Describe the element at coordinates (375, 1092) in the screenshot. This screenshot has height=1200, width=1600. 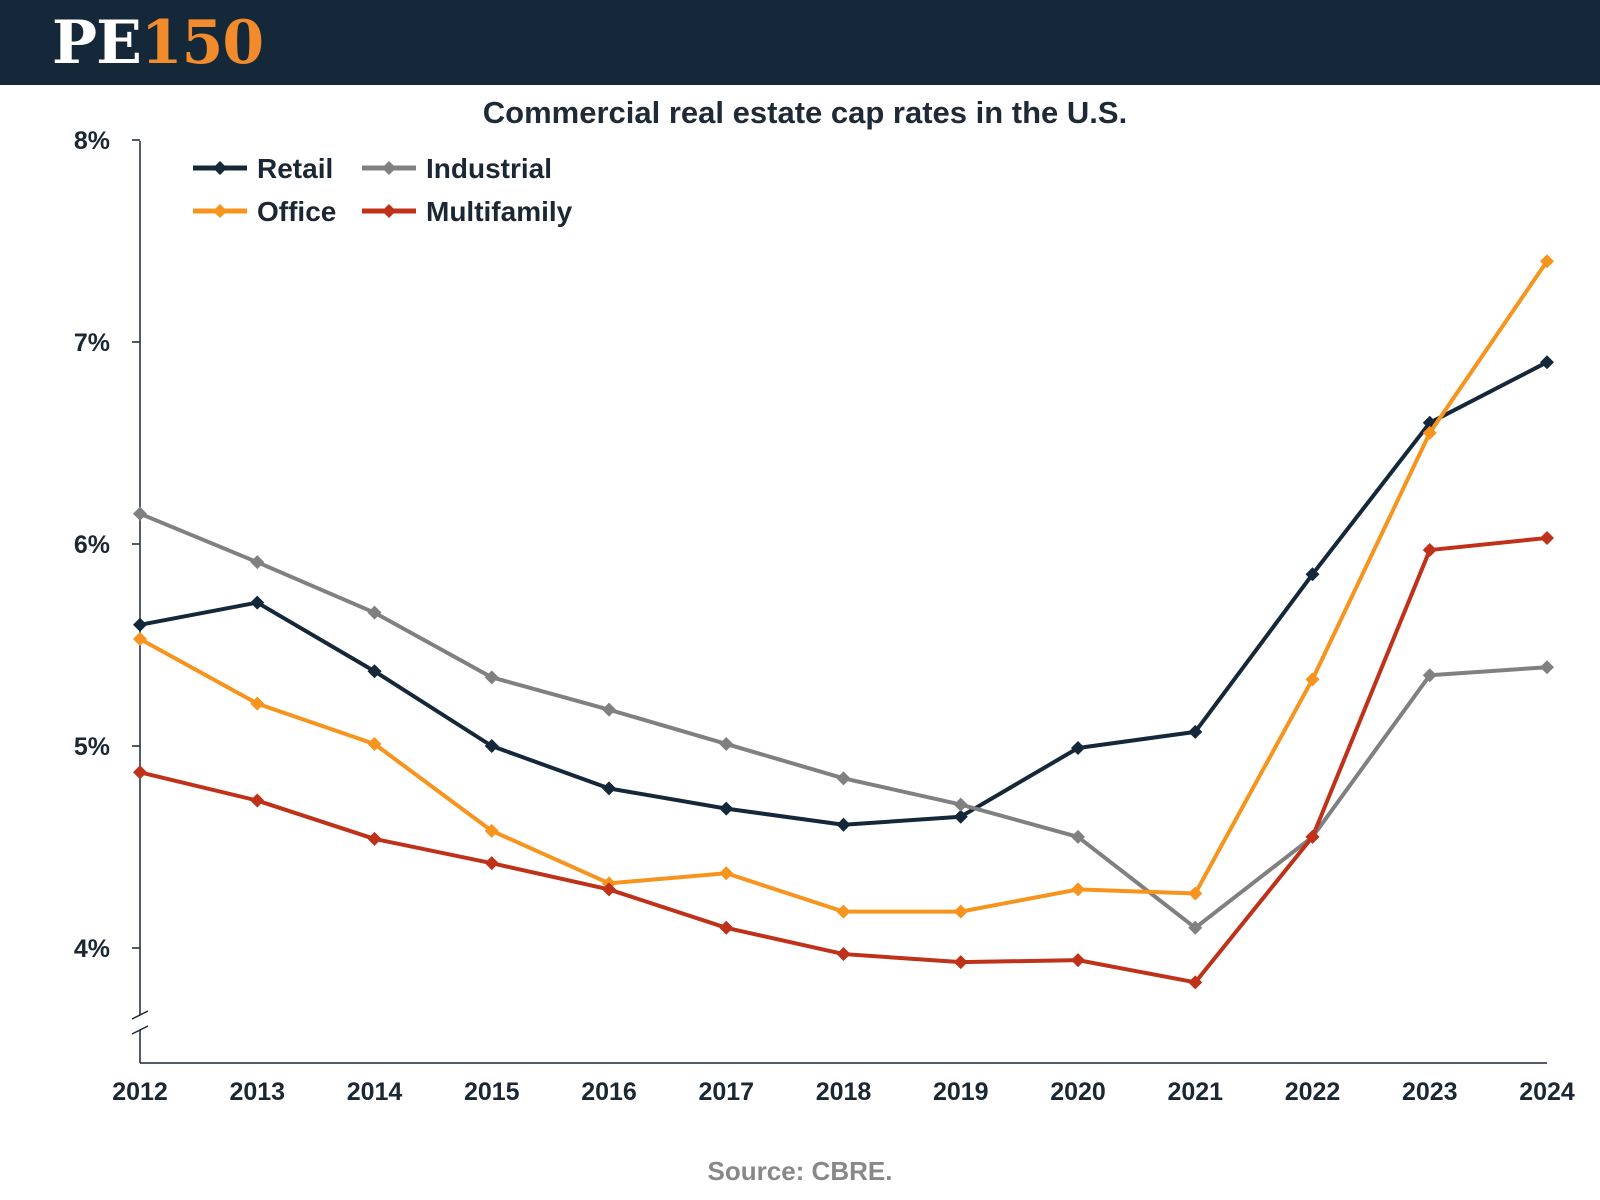
I see `x-tick-label: 2014` at that location.